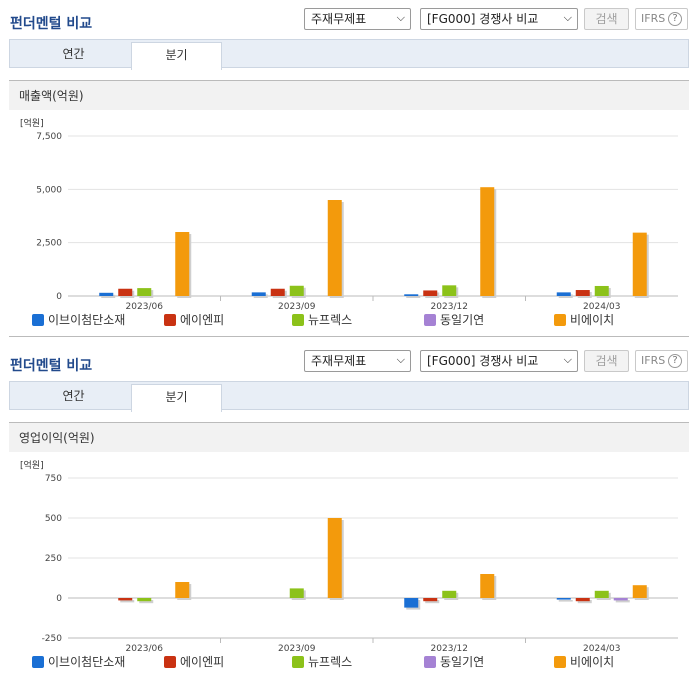 The height and width of the screenshot is (684, 696). What do you see at coordinates (32, 123) in the screenshot?
I see `unit-label: [억원]` at bounding box center [32, 123].